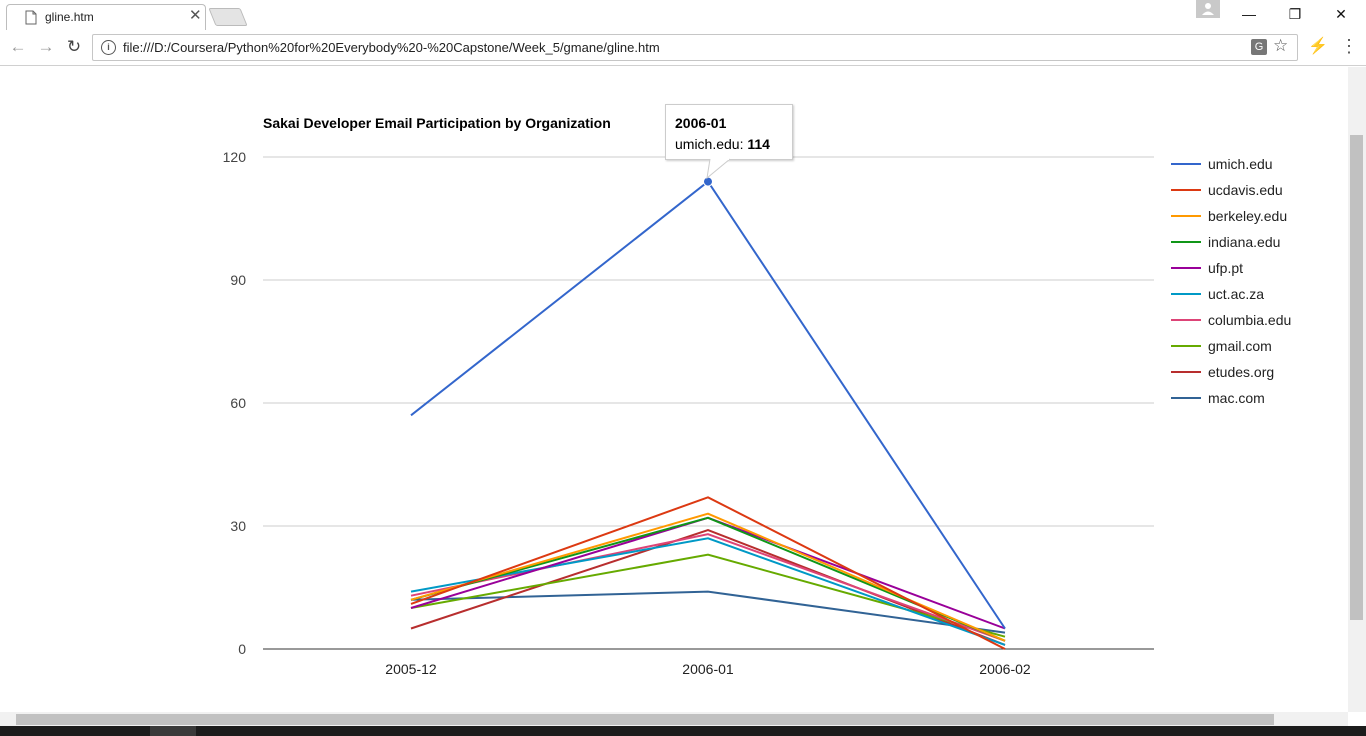  I want to click on series-line-indiana-edu, so click(708, 579).